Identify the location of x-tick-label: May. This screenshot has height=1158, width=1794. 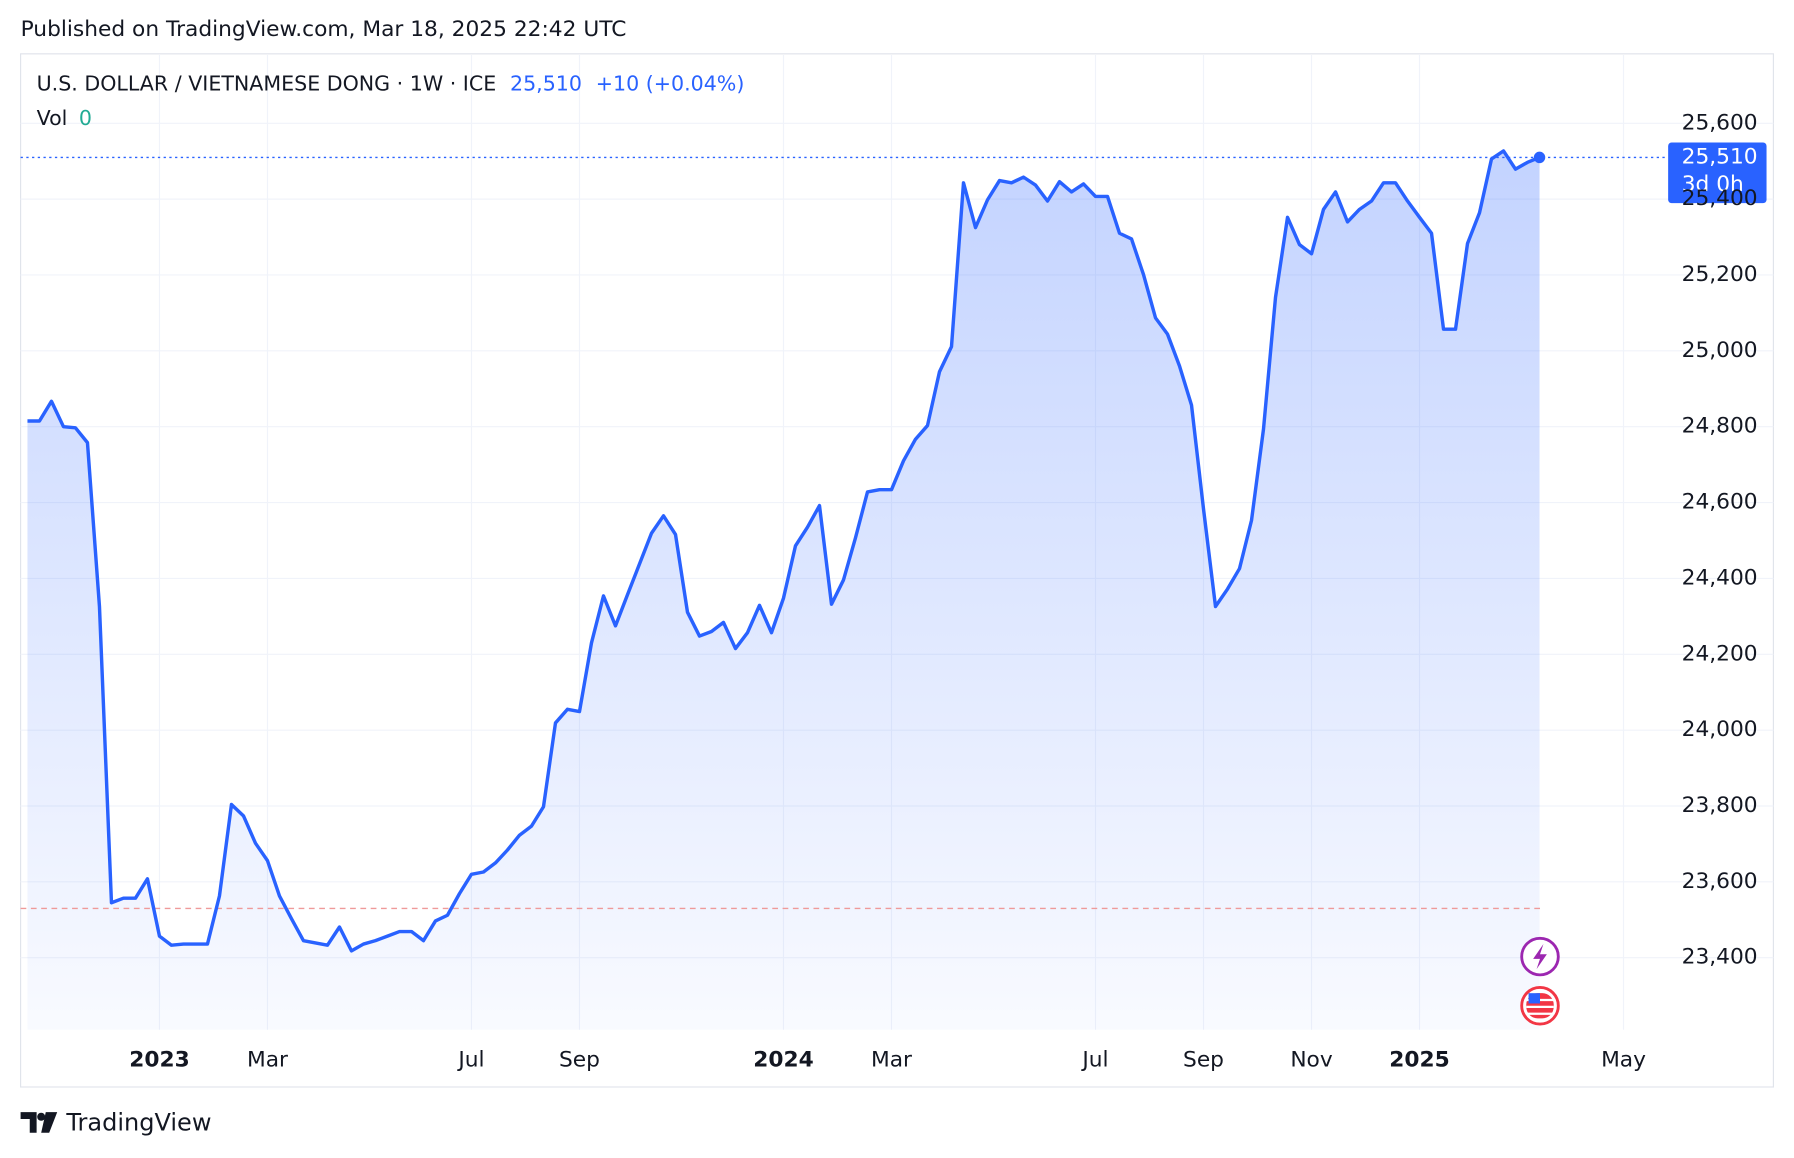
(1623, 1060).